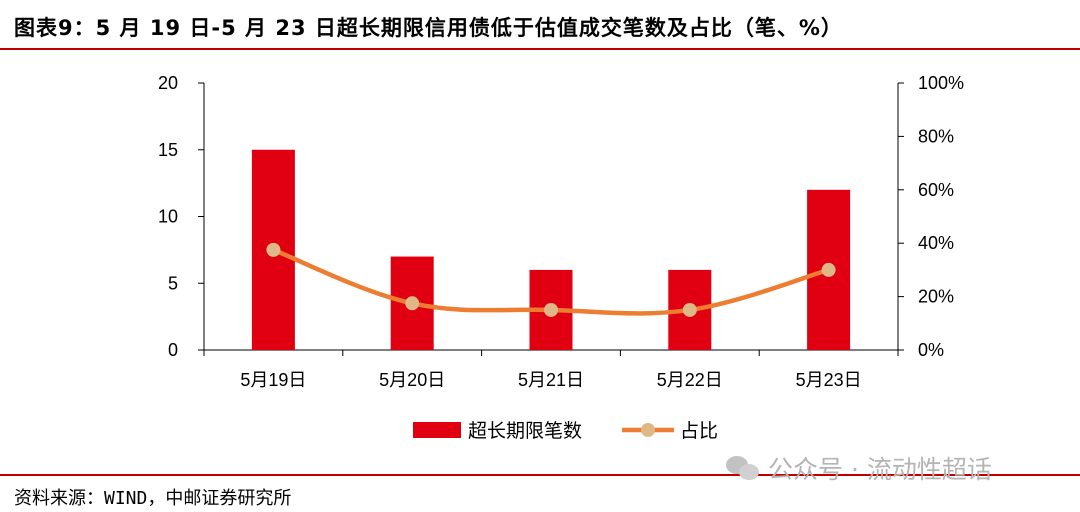 The height and width of the screenshot is (512, 1080). What do you see at coordinates (437, 430) in the screenshot?
I see `legend-swatch-bar` at bounding box center [437, 430].